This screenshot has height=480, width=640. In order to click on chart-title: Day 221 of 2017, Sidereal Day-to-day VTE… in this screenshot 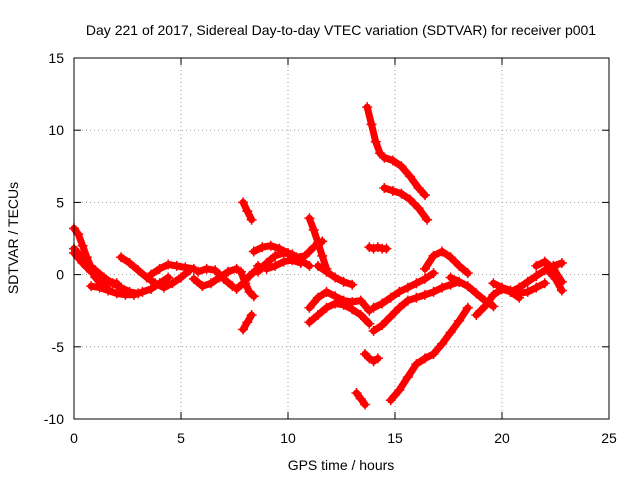, I will do `click(341, 30)`.